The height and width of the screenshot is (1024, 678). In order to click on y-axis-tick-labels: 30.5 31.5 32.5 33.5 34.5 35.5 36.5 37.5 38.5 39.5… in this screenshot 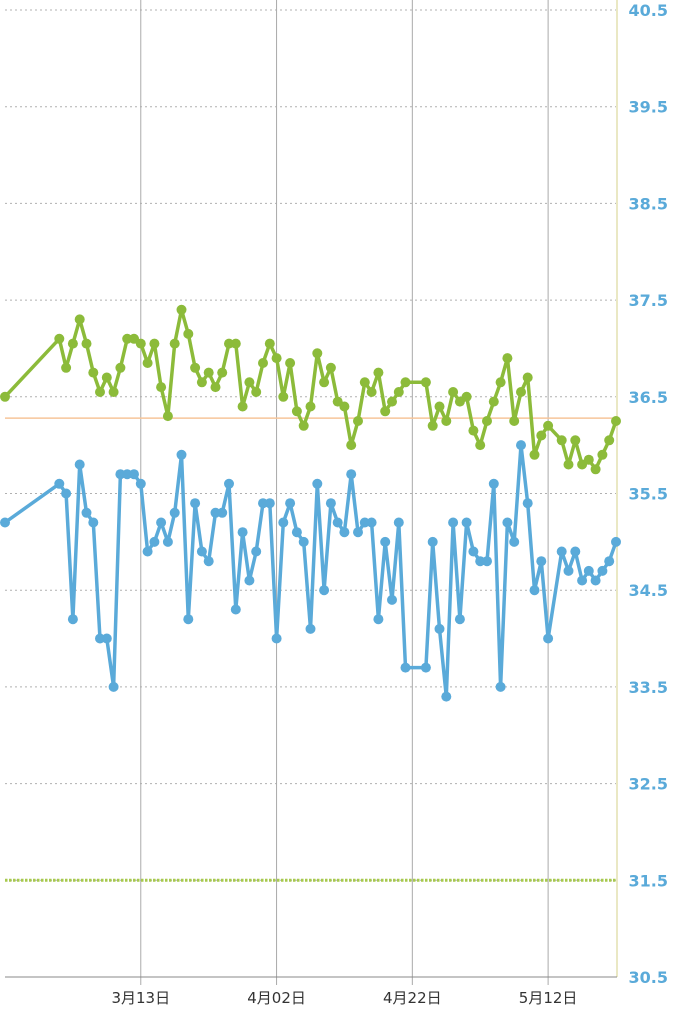, I will do `click(648, 494)`.